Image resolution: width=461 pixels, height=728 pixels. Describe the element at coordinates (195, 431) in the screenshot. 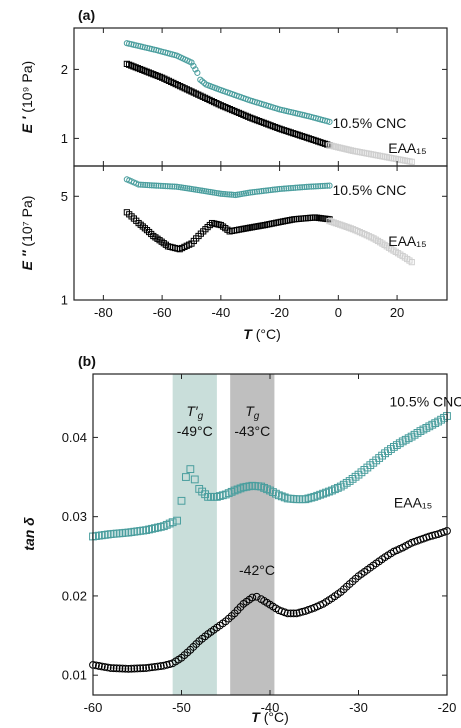

I see `band-label-0: -49°C` at that location.